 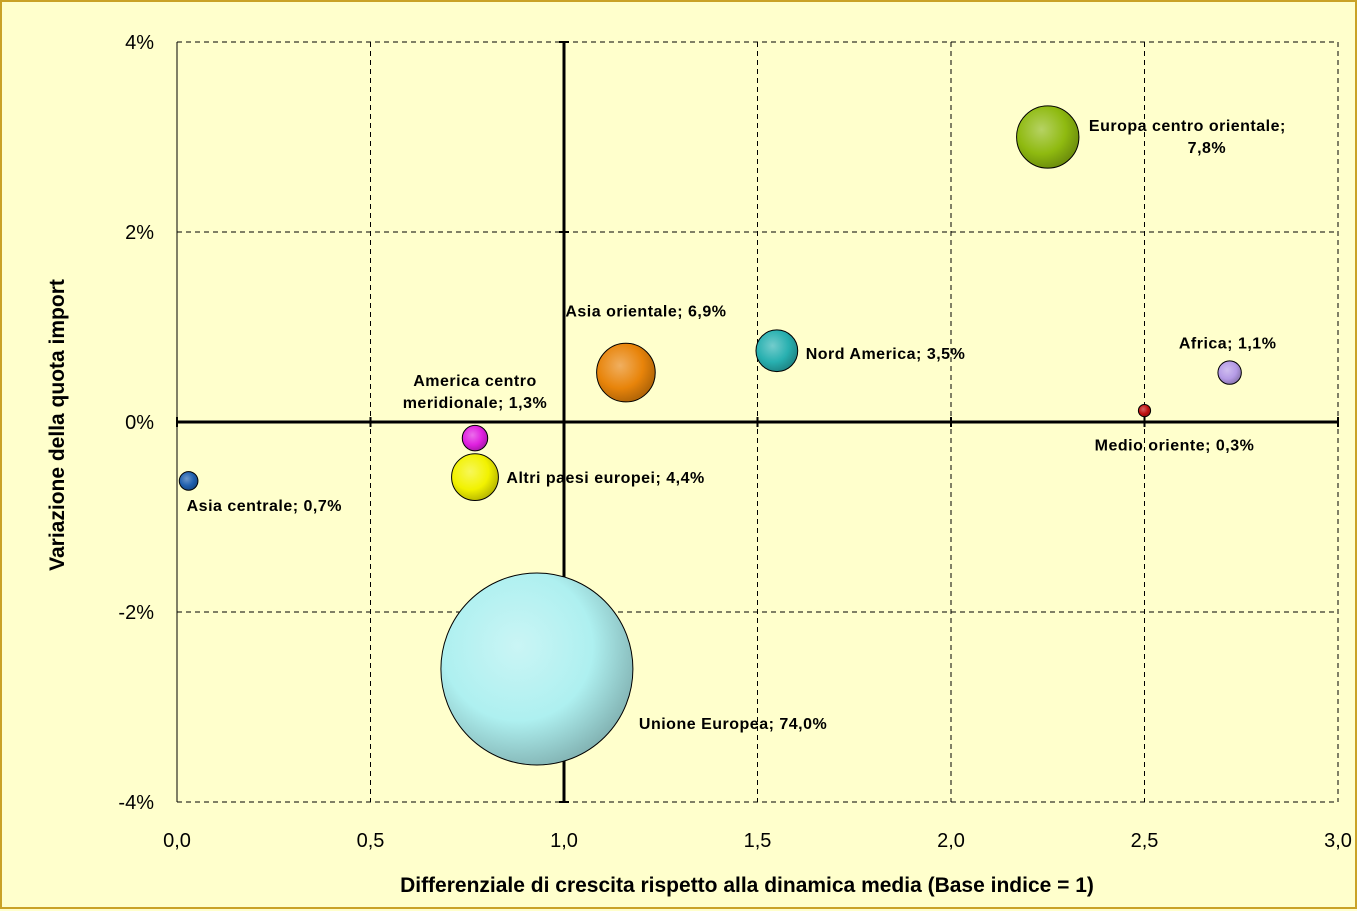 I want to click on bubble-label-africa: Africa; 1,1%, so click(x=1228, y=344).